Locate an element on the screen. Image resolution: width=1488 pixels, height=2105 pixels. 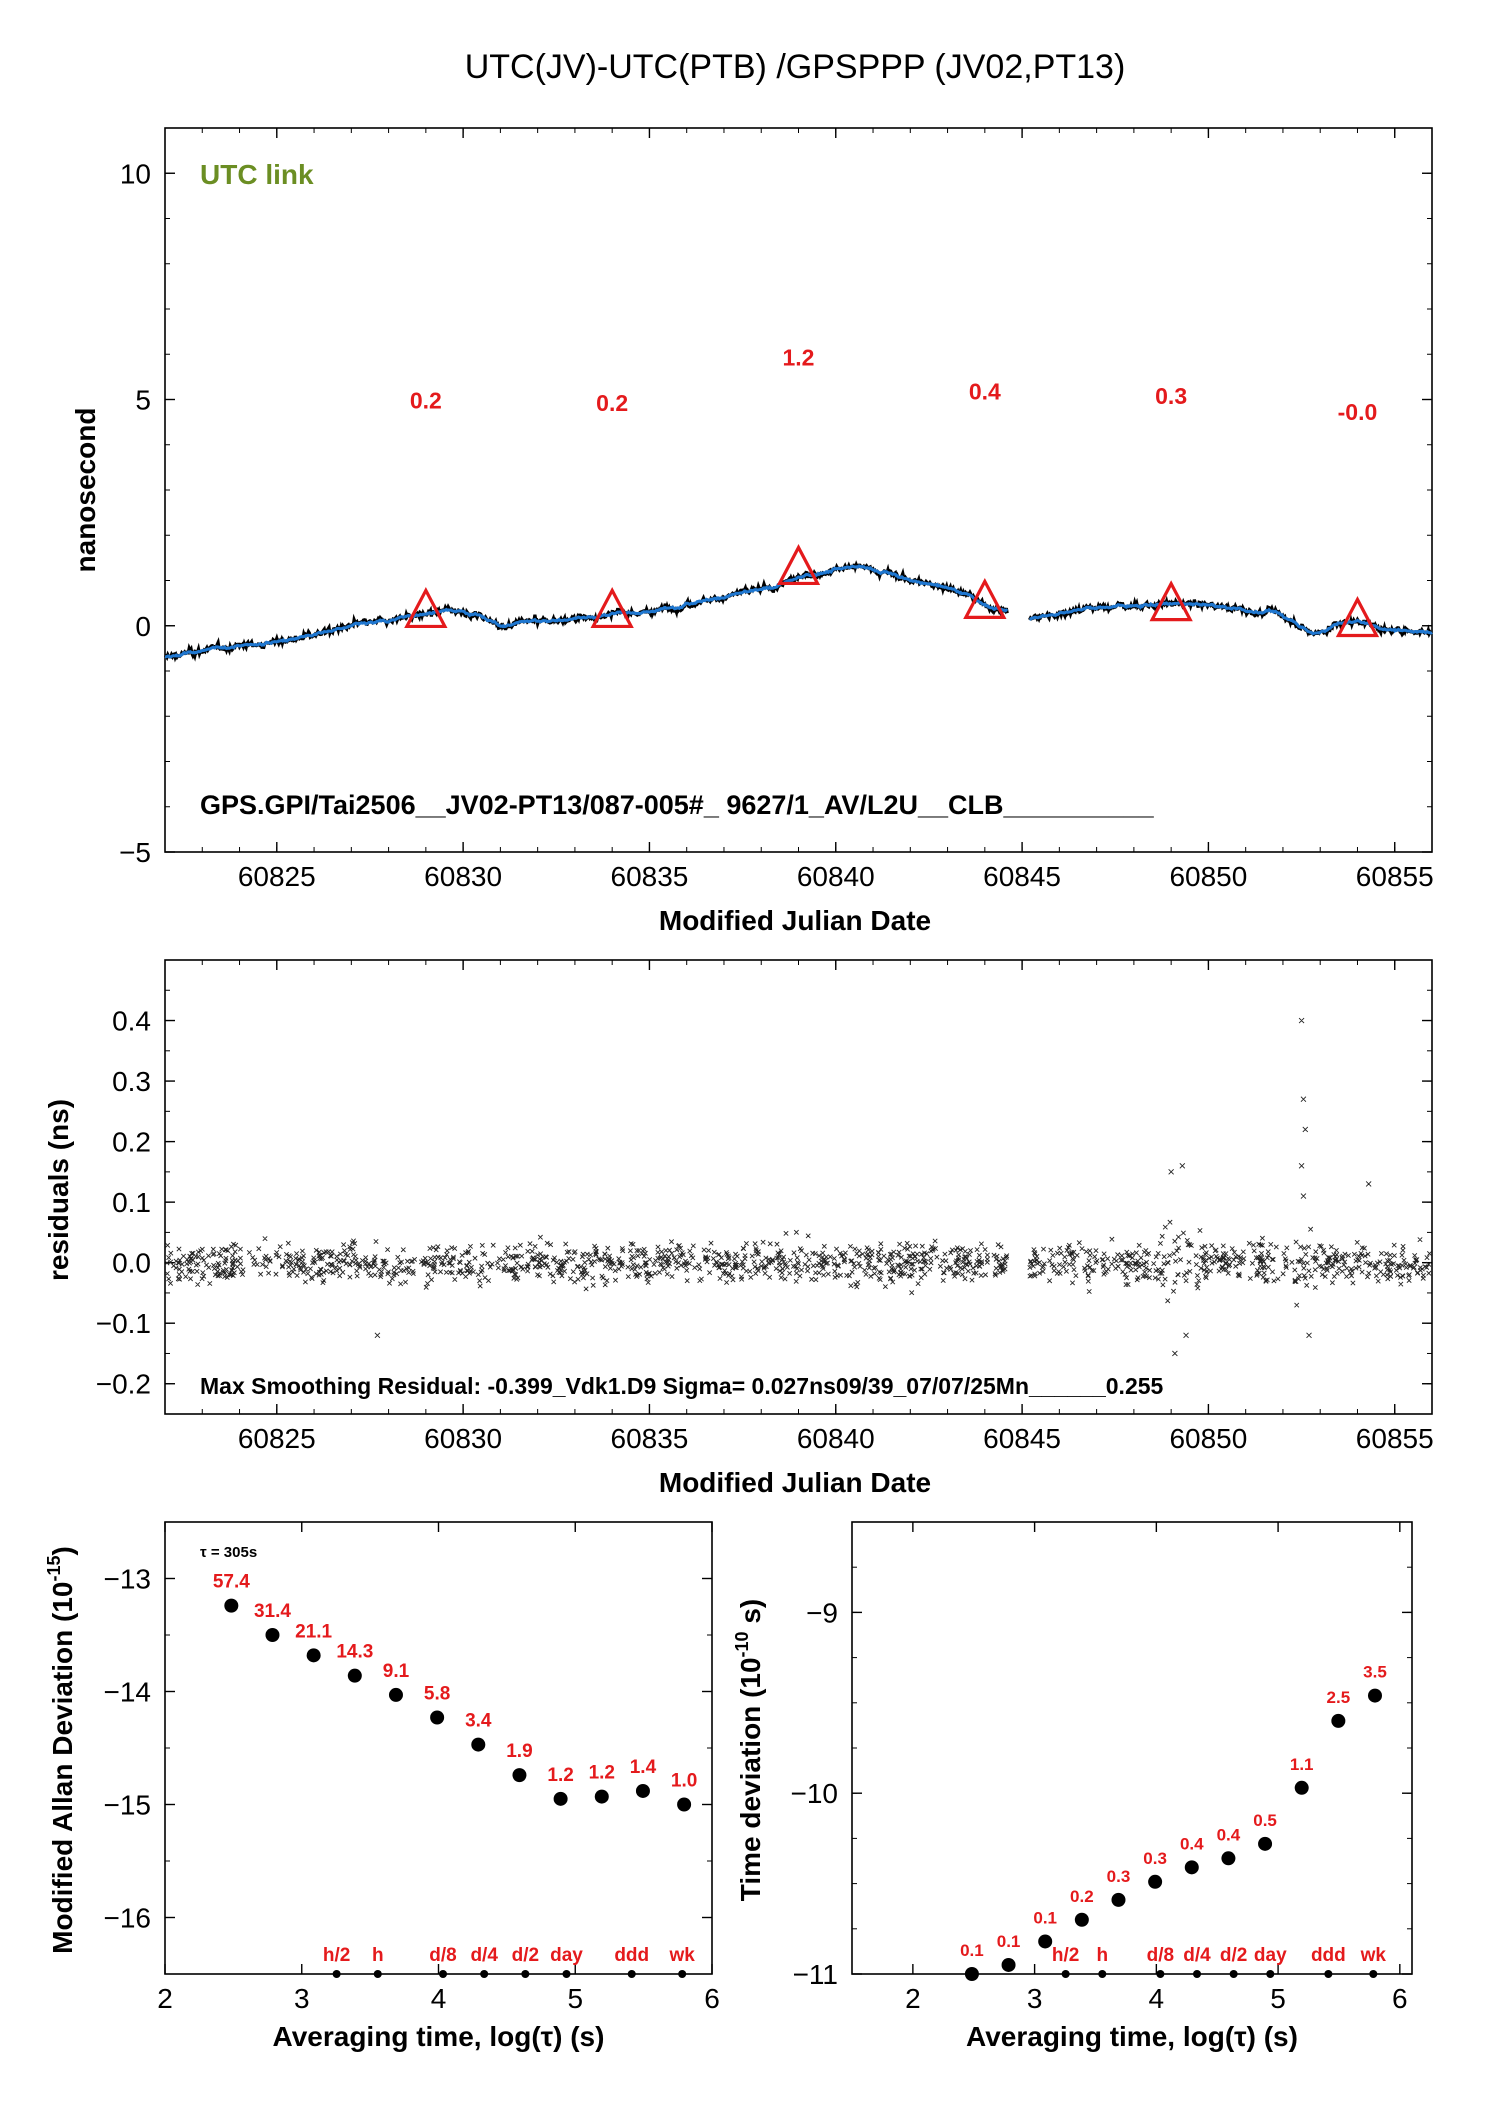
calibration-value: 1.2 is located at coordinates (799, 358).